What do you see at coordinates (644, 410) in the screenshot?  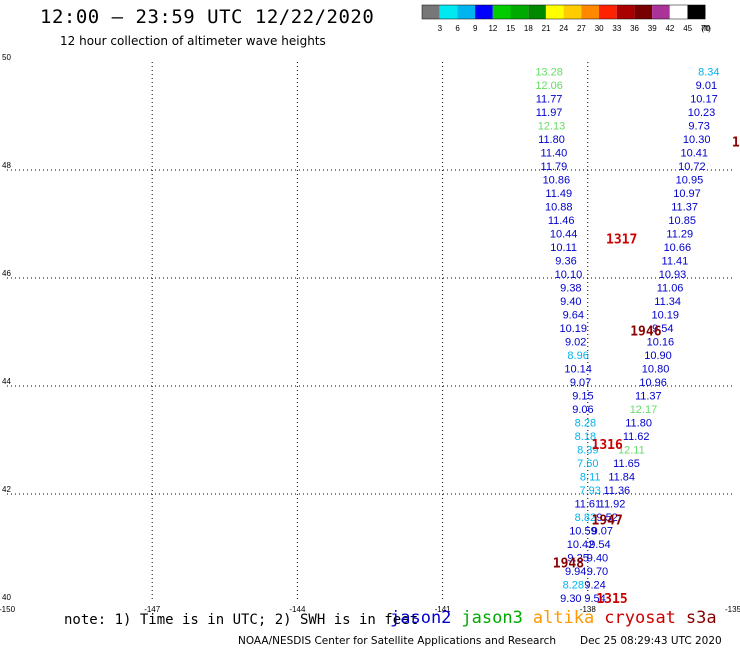 I see `wave-height-point: 12.17` at bounding box center [644, 410].